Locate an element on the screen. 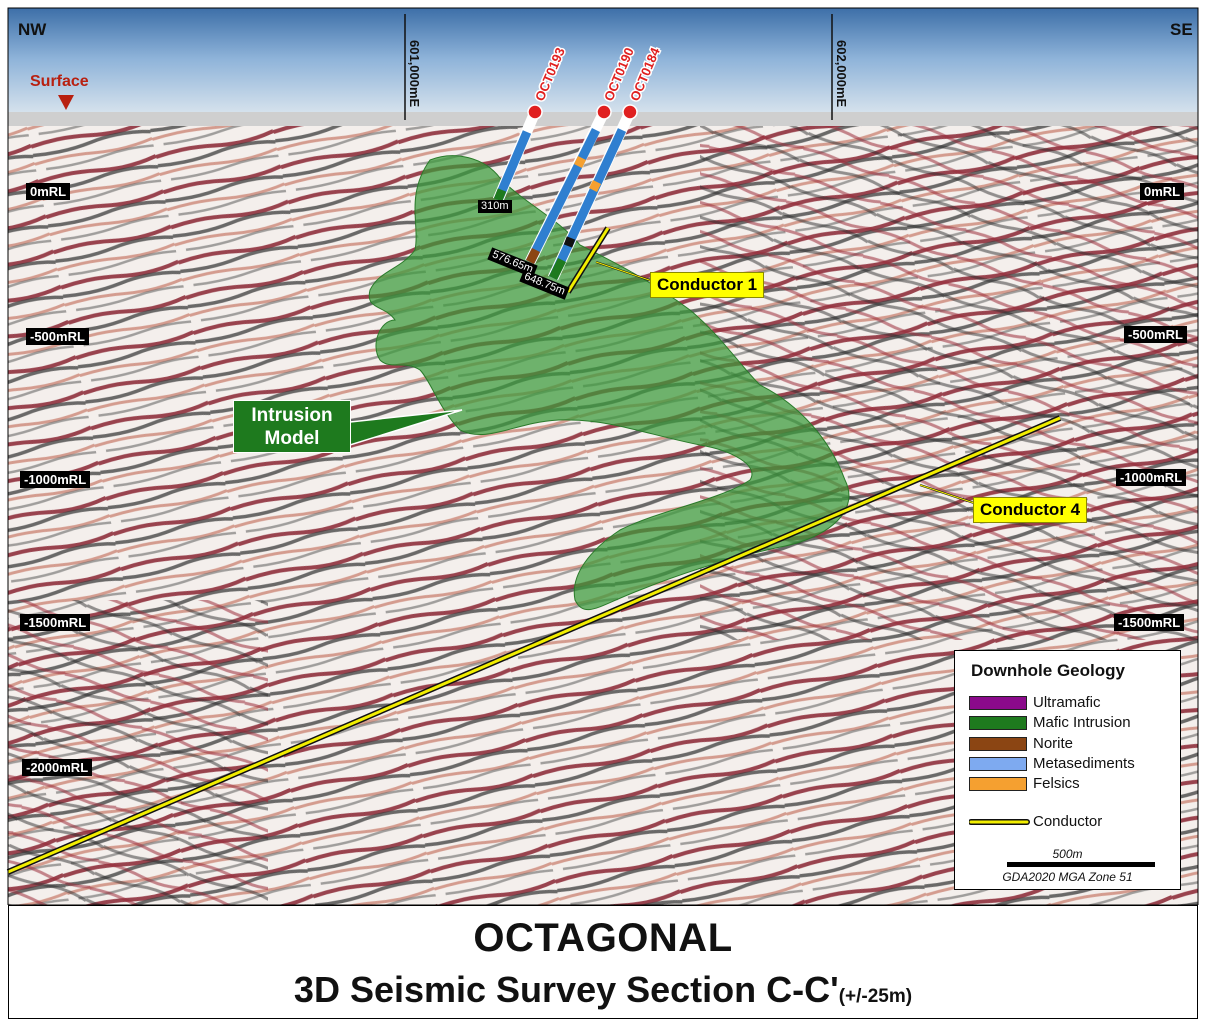 The image size is (1206, 1021). legend-label-ultramafic: Ultramafic is located at coordinates (1067, 702).